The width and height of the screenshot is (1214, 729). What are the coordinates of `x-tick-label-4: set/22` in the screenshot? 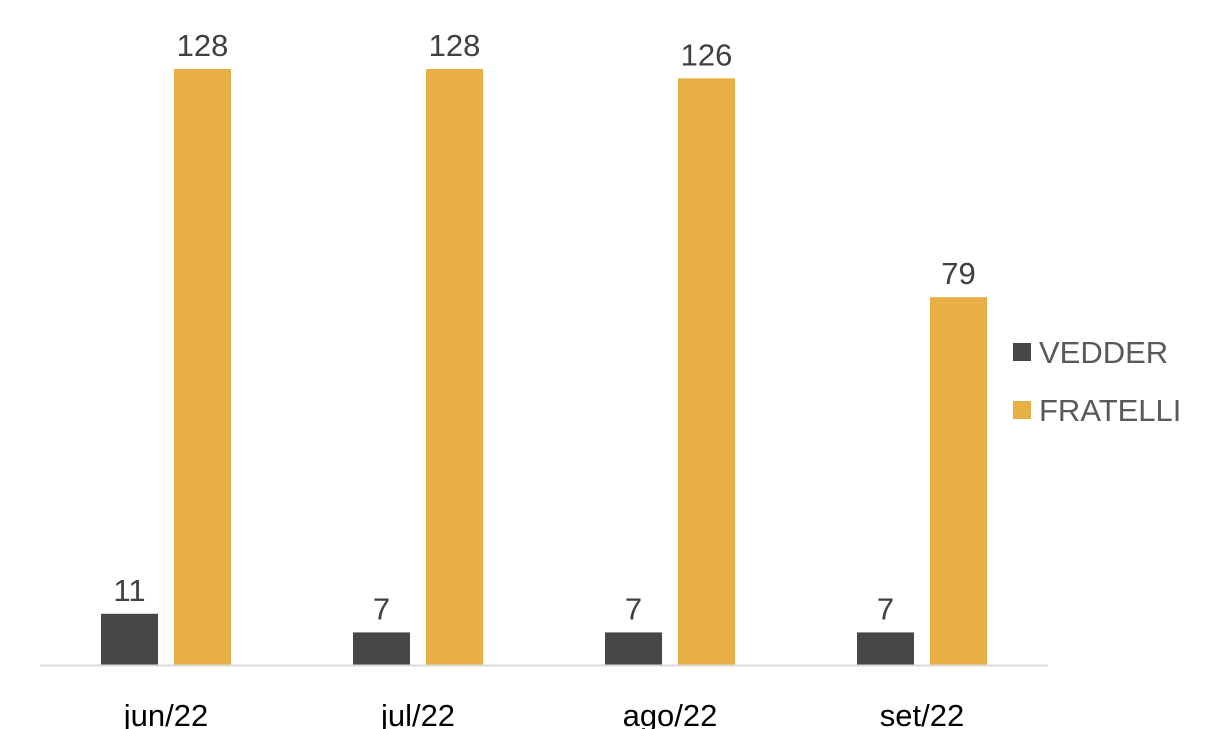 It's located at (922, 713).